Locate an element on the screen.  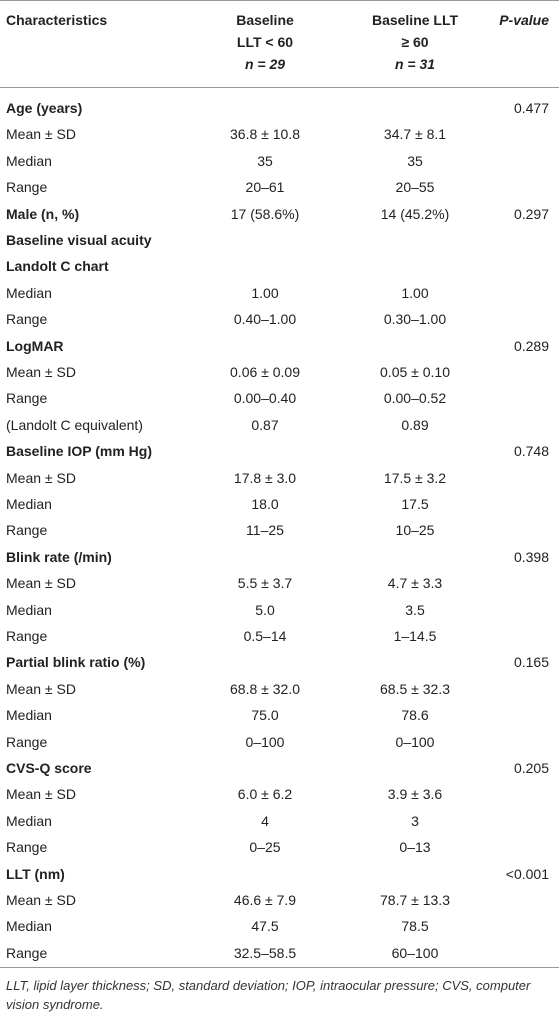
cell: 0.30–1.00 is located at coordinates (415, 319).